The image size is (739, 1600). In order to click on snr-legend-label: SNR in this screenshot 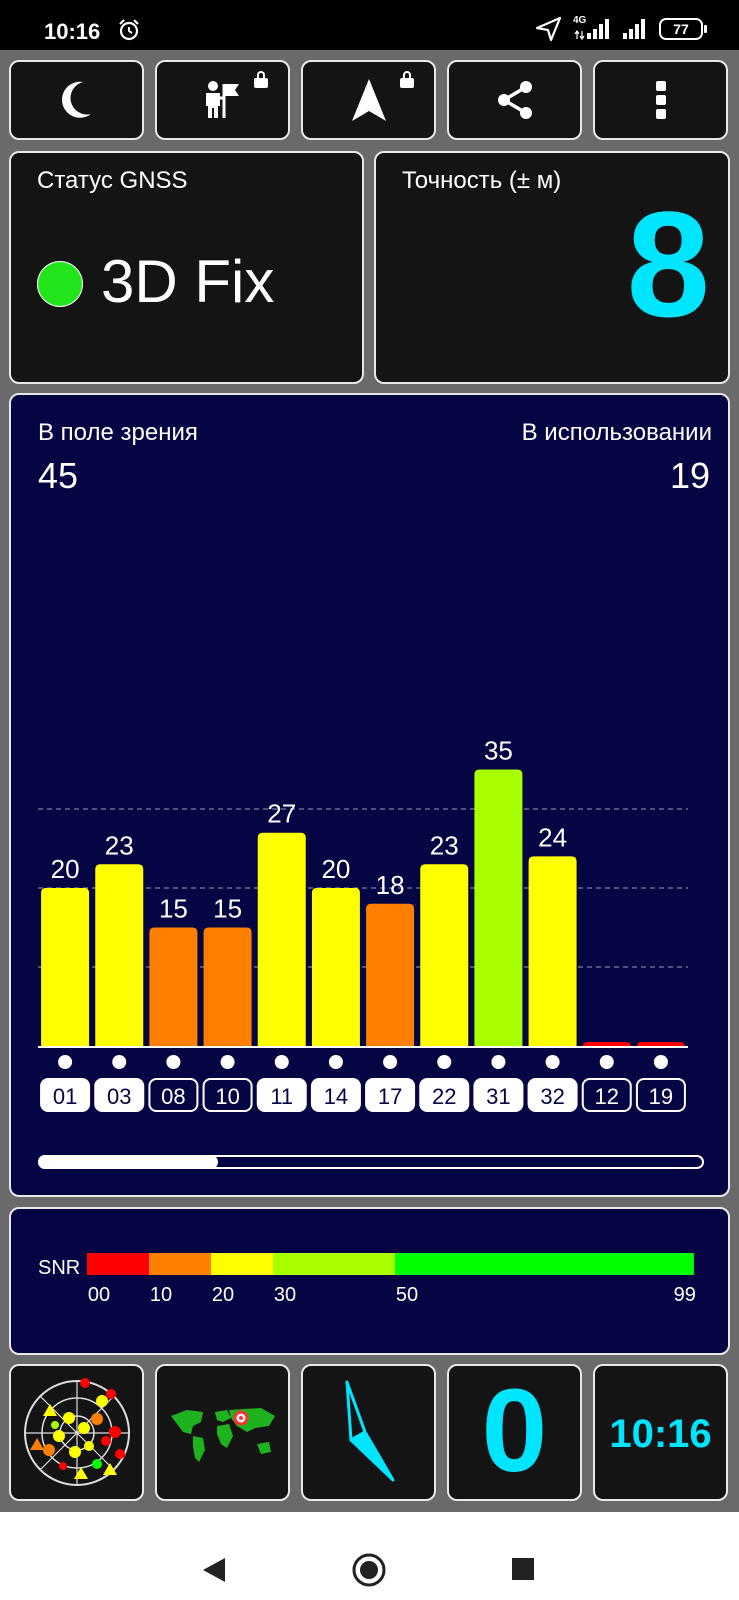, I will do `click(59, 1268)`.